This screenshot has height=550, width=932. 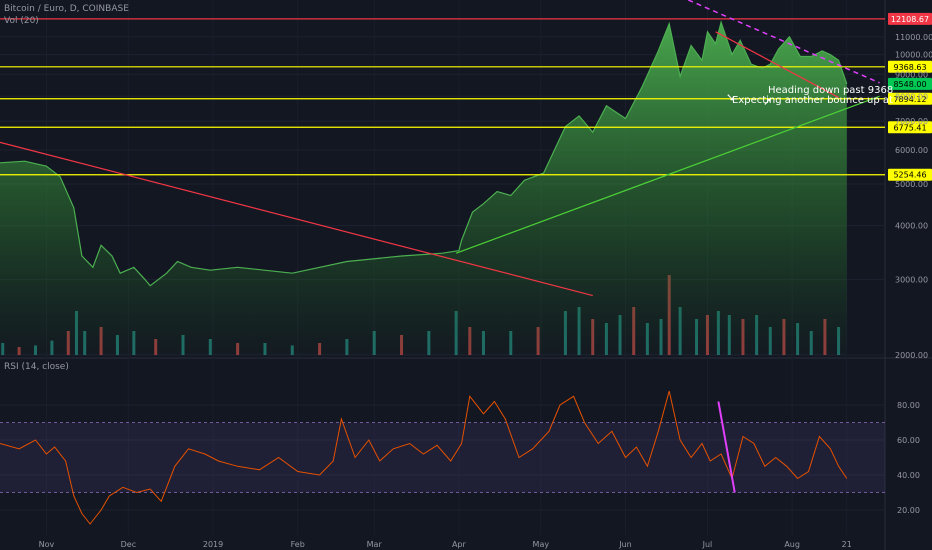 I want to click on price-tick-label: 7000.00, so click(x=911, y=121).